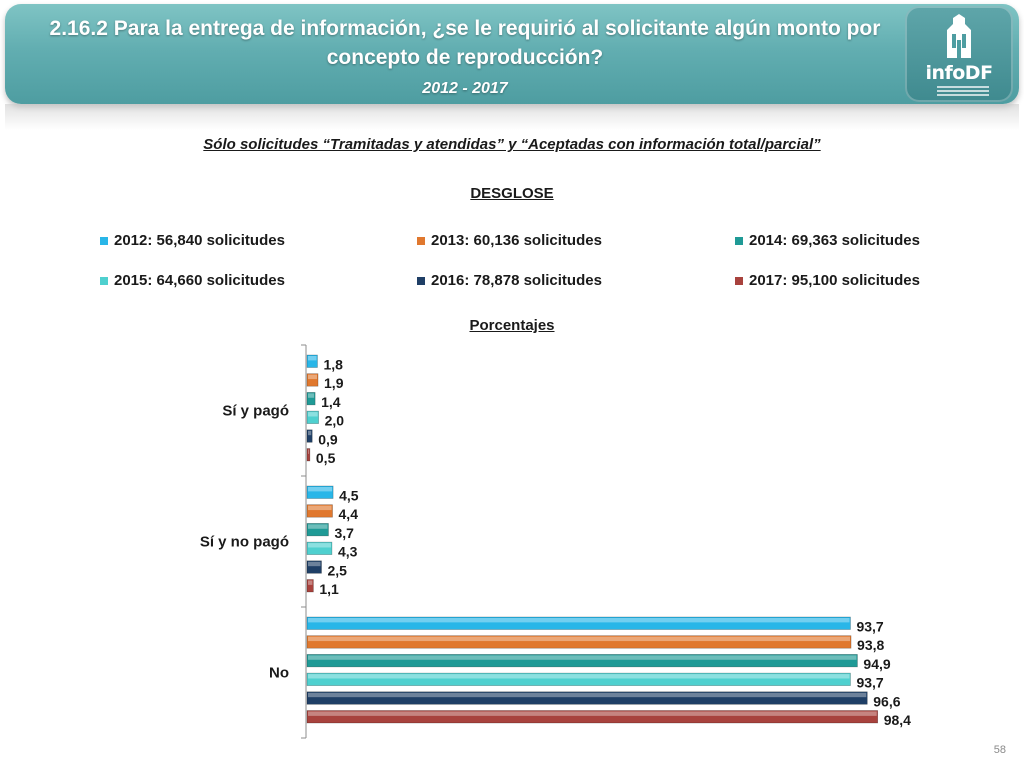  What do you see at coordinates (326, 458) in the screenshot?
I see `data-label: 0,5` at bounding box center [326, 458].